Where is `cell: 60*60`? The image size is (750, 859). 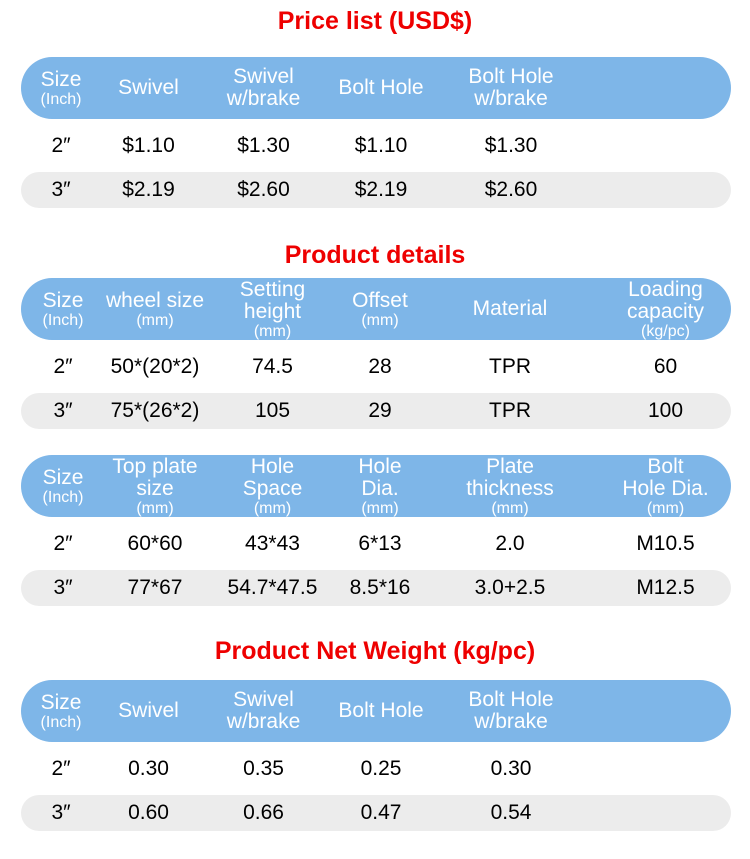 cell: 60*60 is located at coordinates (155, 543).